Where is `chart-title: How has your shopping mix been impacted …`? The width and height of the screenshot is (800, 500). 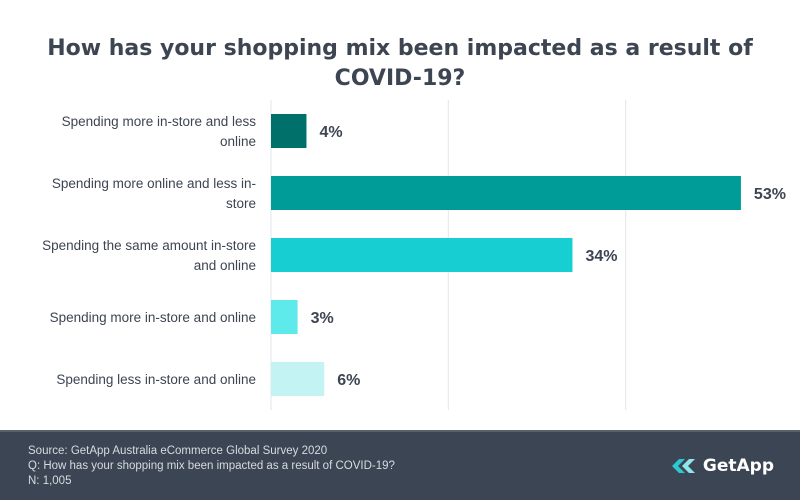 chart-title: How has your shopping mix been impacted … is located at coordinates (400, 63).